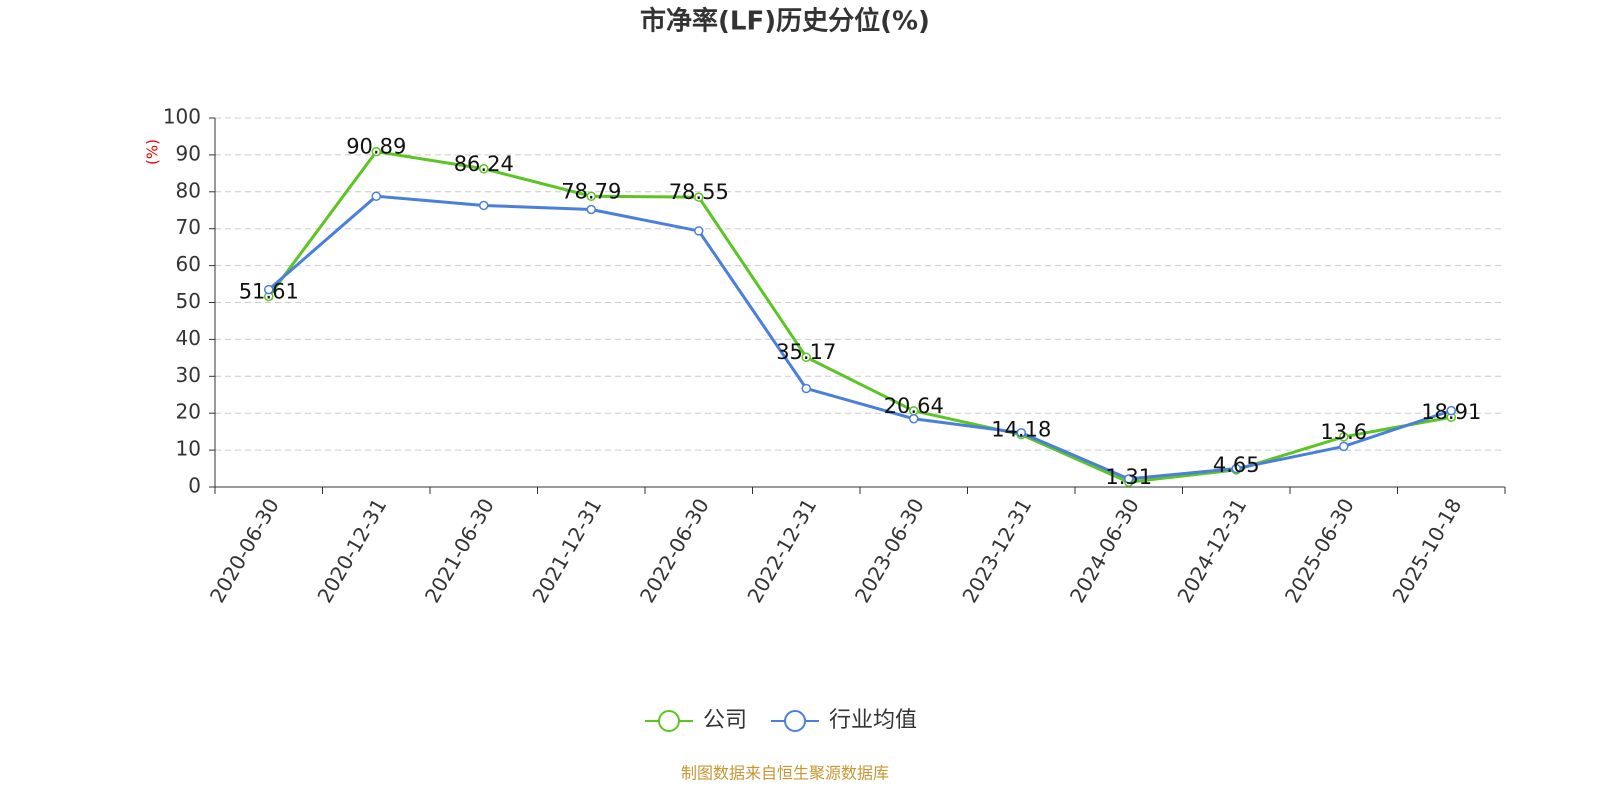 The image size is (1600, 800). What do you see at coordinates (889, 550) in the screenshot?
I see `x-tick-label: 2023-06-30` at bounding box center [889, 550].